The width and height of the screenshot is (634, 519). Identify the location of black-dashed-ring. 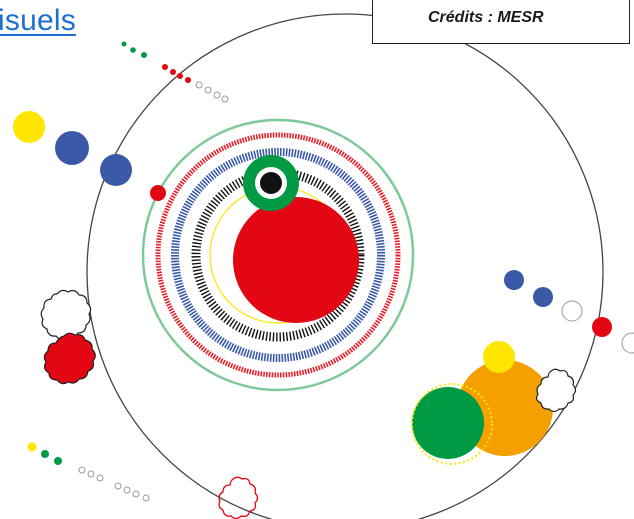
(278, 255).